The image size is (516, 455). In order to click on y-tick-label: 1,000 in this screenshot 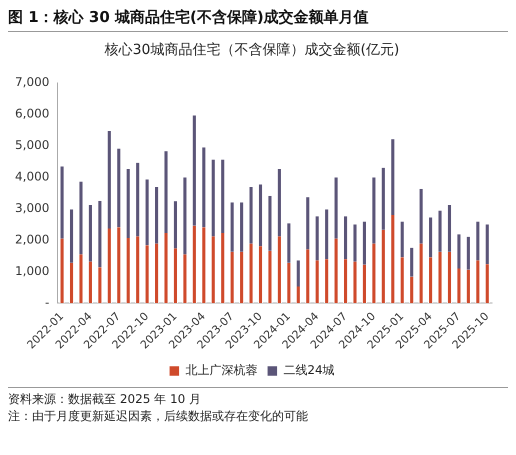, I will do `click(32, 271)`.